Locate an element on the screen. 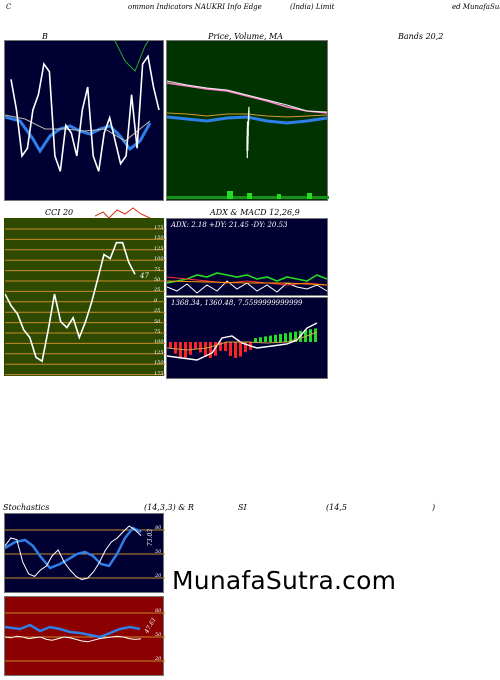 This screenshot has width=500, height=680. adx-orange-line is located at coordinates (247, 283).